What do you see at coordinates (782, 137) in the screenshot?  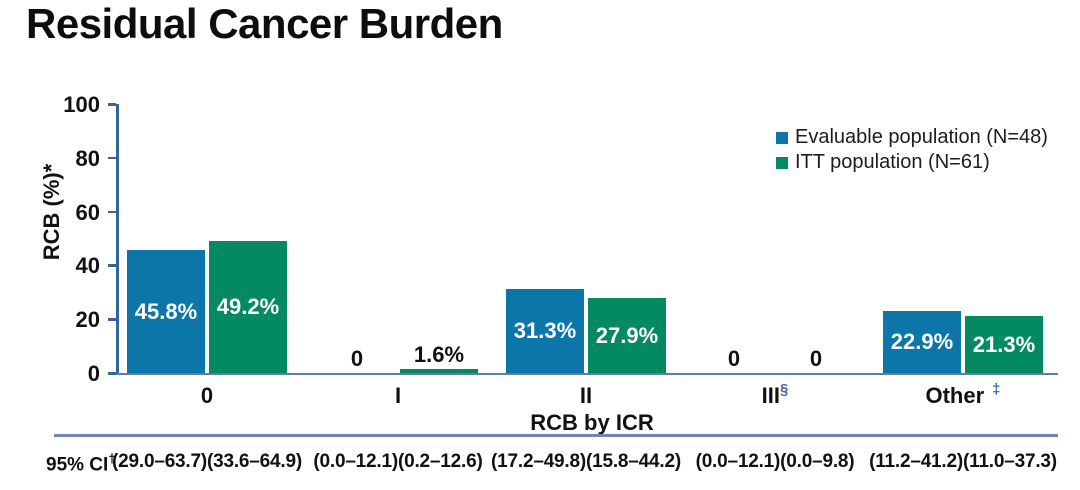 I see `legend-swatch-evaluable-icon` at bounding box center [782, 137].